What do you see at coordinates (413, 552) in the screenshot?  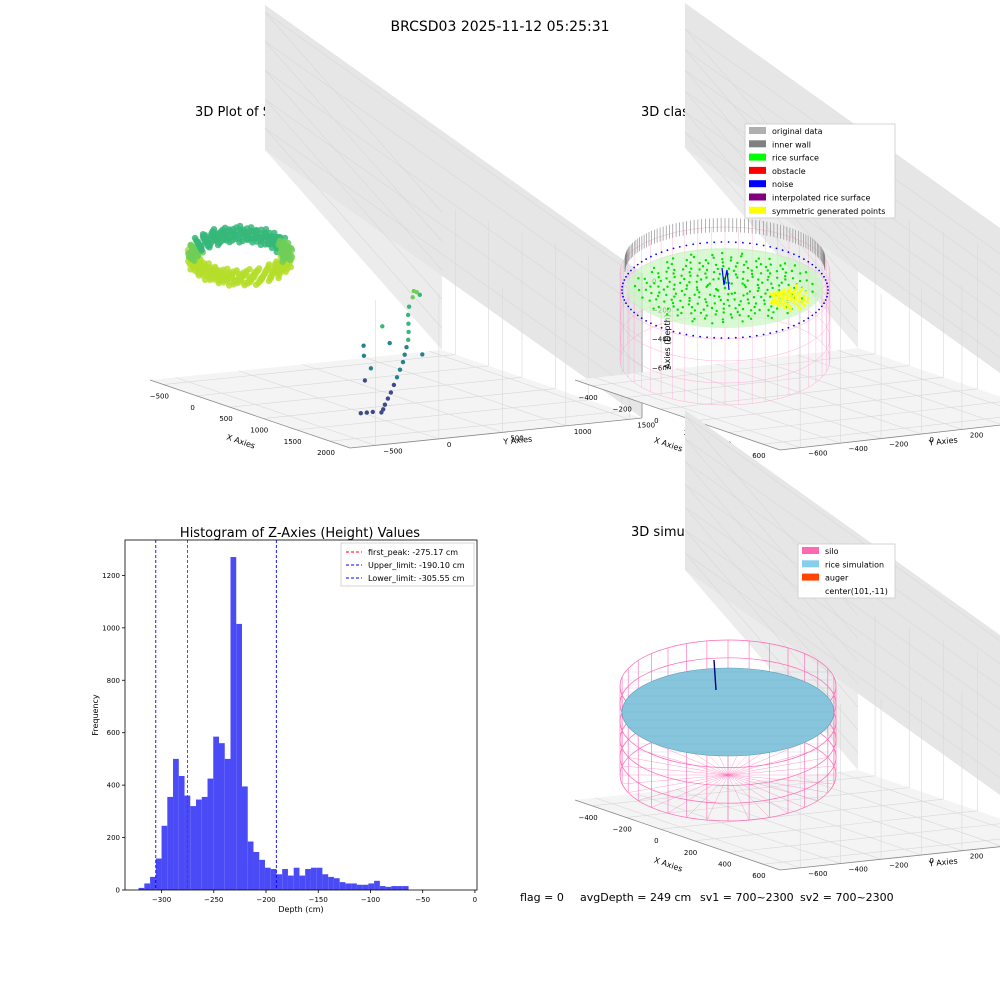 I see `legend-item-label: first_peak: -275.17 cm` at bounding box center [413, 552].